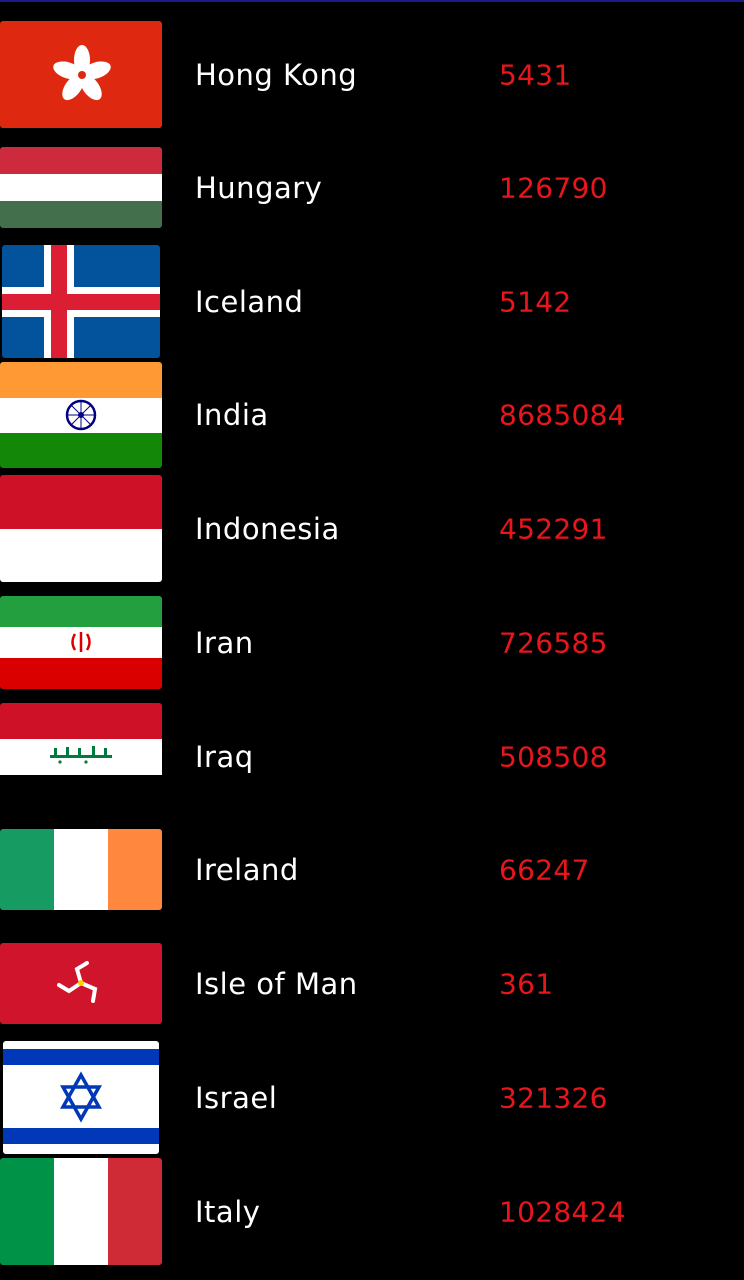 The image size is (744, 1280). What do you see at coordinates (372, 1097) in the screenshot?
I see `list-item: Israel 321326` at bounding box center [372, 1097].